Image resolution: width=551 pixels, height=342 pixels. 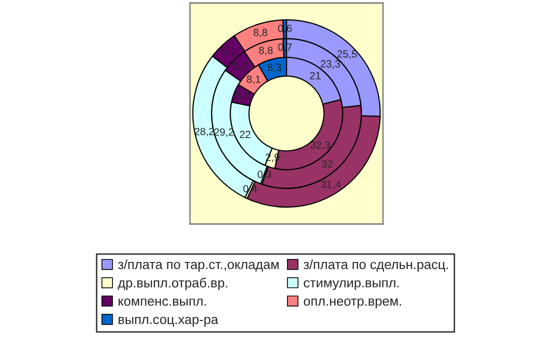 What do you see at coordinates (351, 285) in the screenshot?
I see `legend-label: стимулир.выпл.` at bounding box center [351, 285].